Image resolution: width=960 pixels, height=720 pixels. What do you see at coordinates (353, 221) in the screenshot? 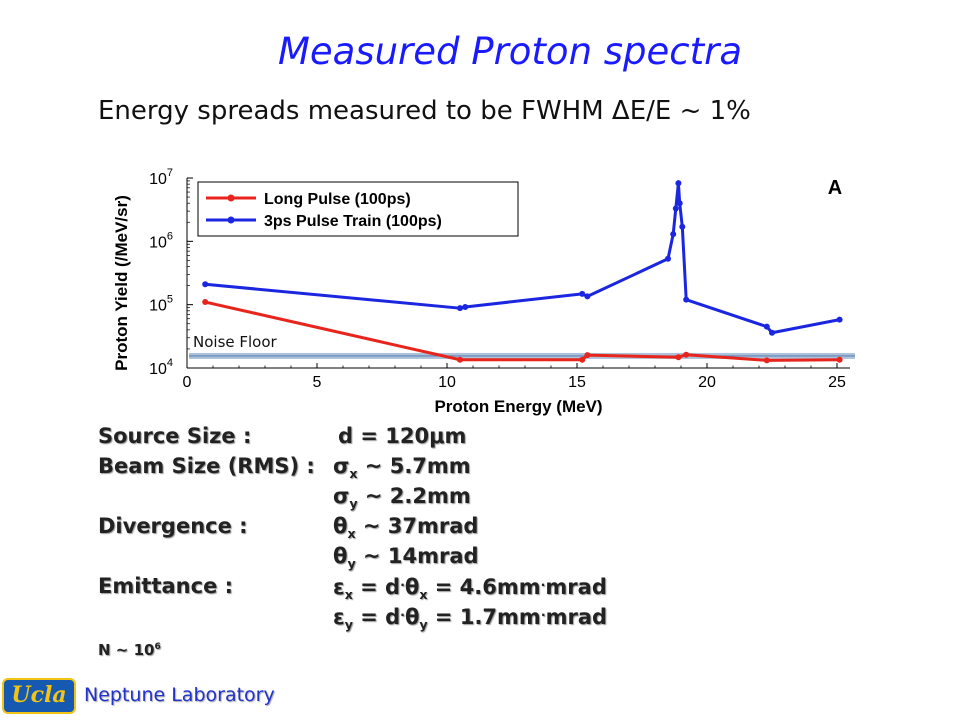
I see `legend-entry: 3ps Pulse Train (100ps)` at bounding box center [353, 221].